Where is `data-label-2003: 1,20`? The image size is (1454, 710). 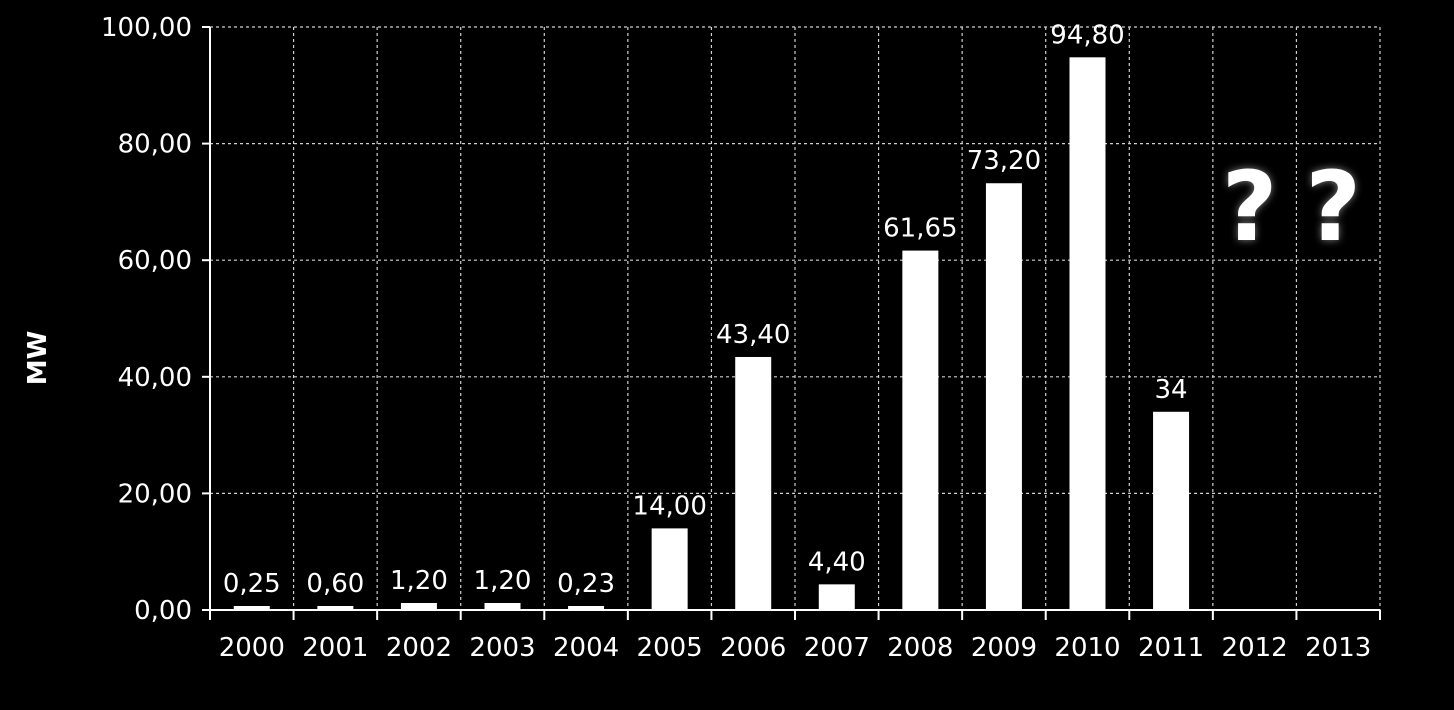
data-label-2003: 1,20 is located at coordinates (503, 581).